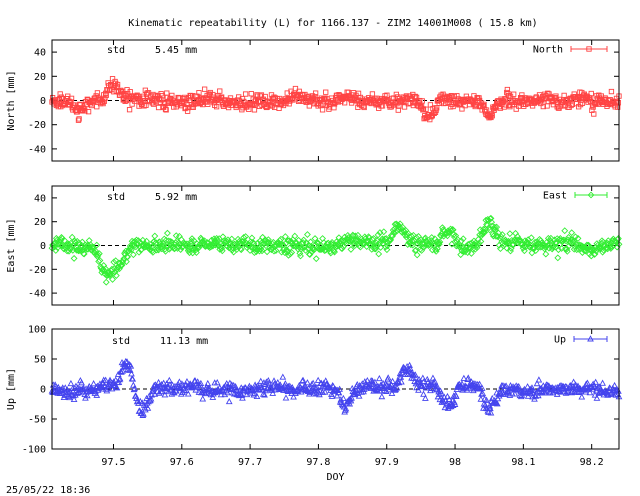 The image size is (640, 496). Describe the element at coordinates (455, 462) in the screenshot. I see `x-tick-label: 98` at that location.